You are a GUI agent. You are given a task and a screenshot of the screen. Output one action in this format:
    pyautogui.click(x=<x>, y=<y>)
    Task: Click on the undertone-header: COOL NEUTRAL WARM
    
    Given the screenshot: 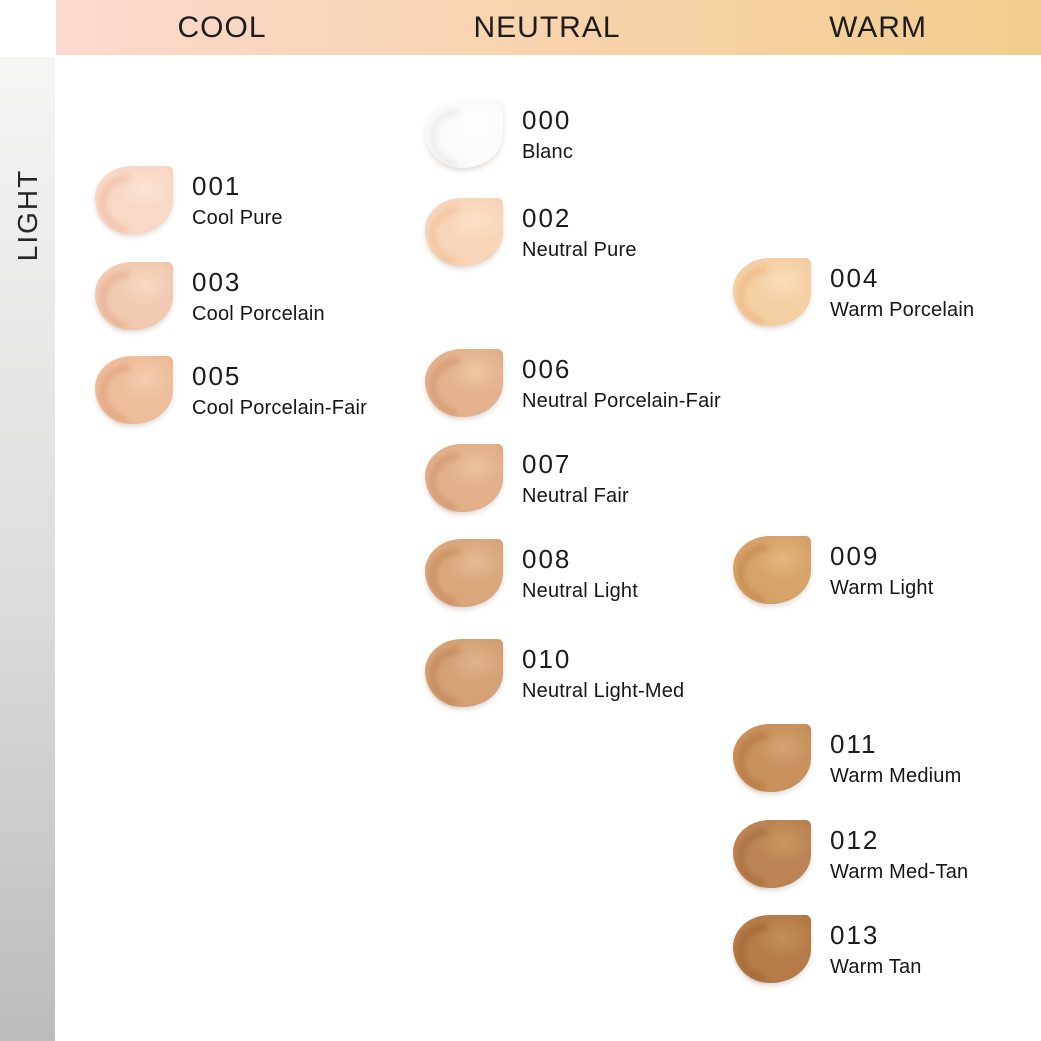 What is the action you would take?
    pyautogui.click(x=548, y=27)
    